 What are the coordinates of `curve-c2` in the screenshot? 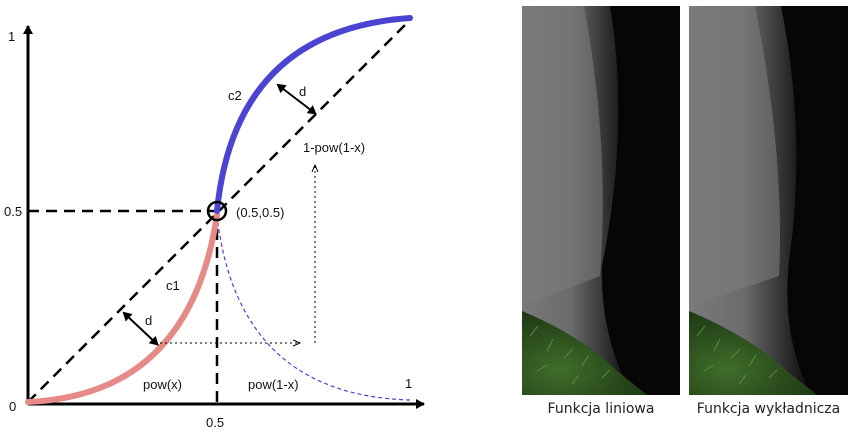 It's located at (313, 114).